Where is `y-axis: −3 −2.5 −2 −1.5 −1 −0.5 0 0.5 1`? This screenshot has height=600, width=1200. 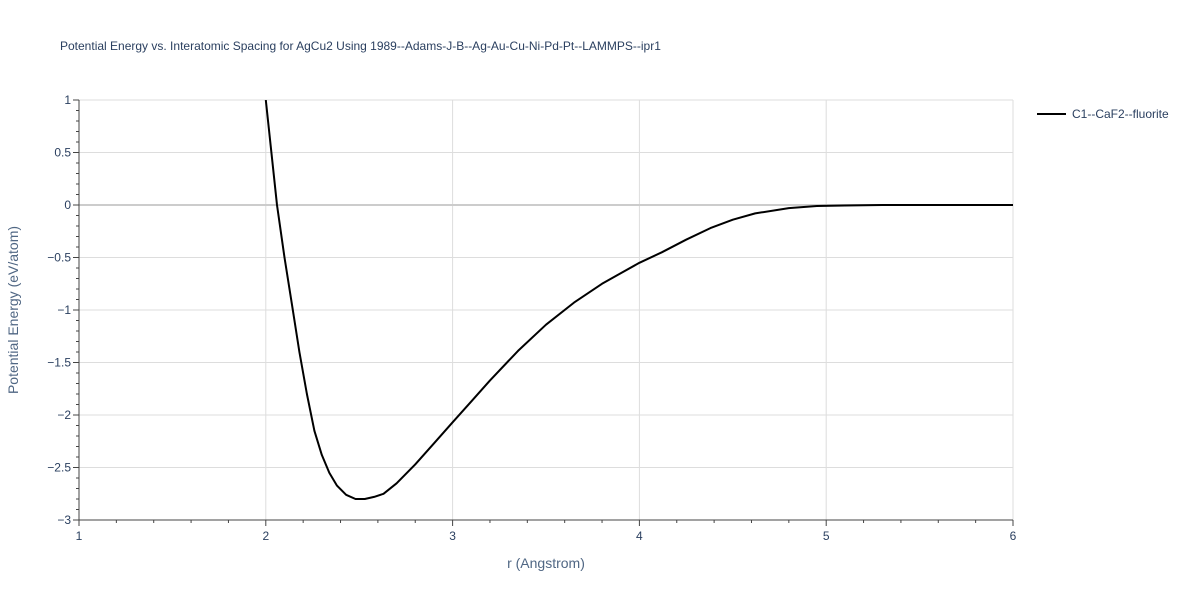 y-axis: −3 −2.5 −2 −1.5 −1 −0.5 0 0.5 1 is located at coordinates (63, 310).